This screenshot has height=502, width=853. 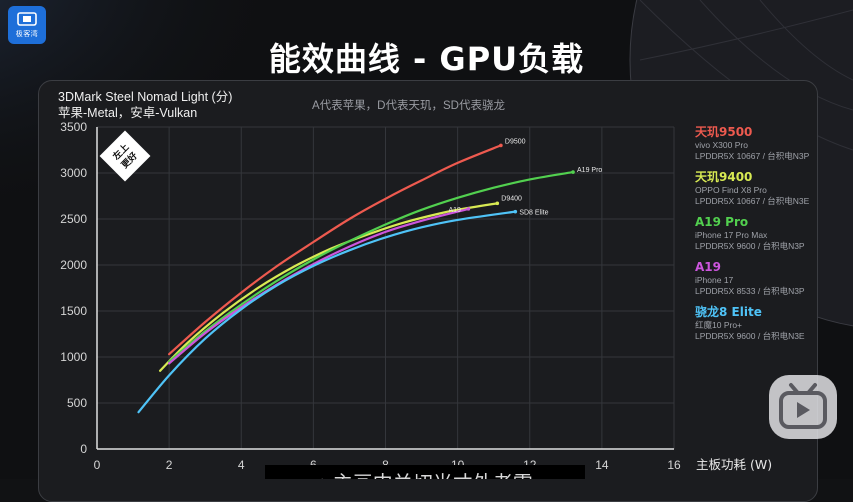 I want to click on bilibili-tv-icon, so click(x=803, y=406).